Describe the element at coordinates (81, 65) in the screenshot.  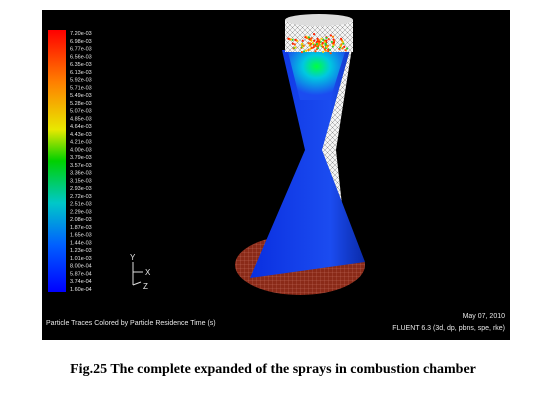
I see `colorbar-label: 6.35e-03` at that location.